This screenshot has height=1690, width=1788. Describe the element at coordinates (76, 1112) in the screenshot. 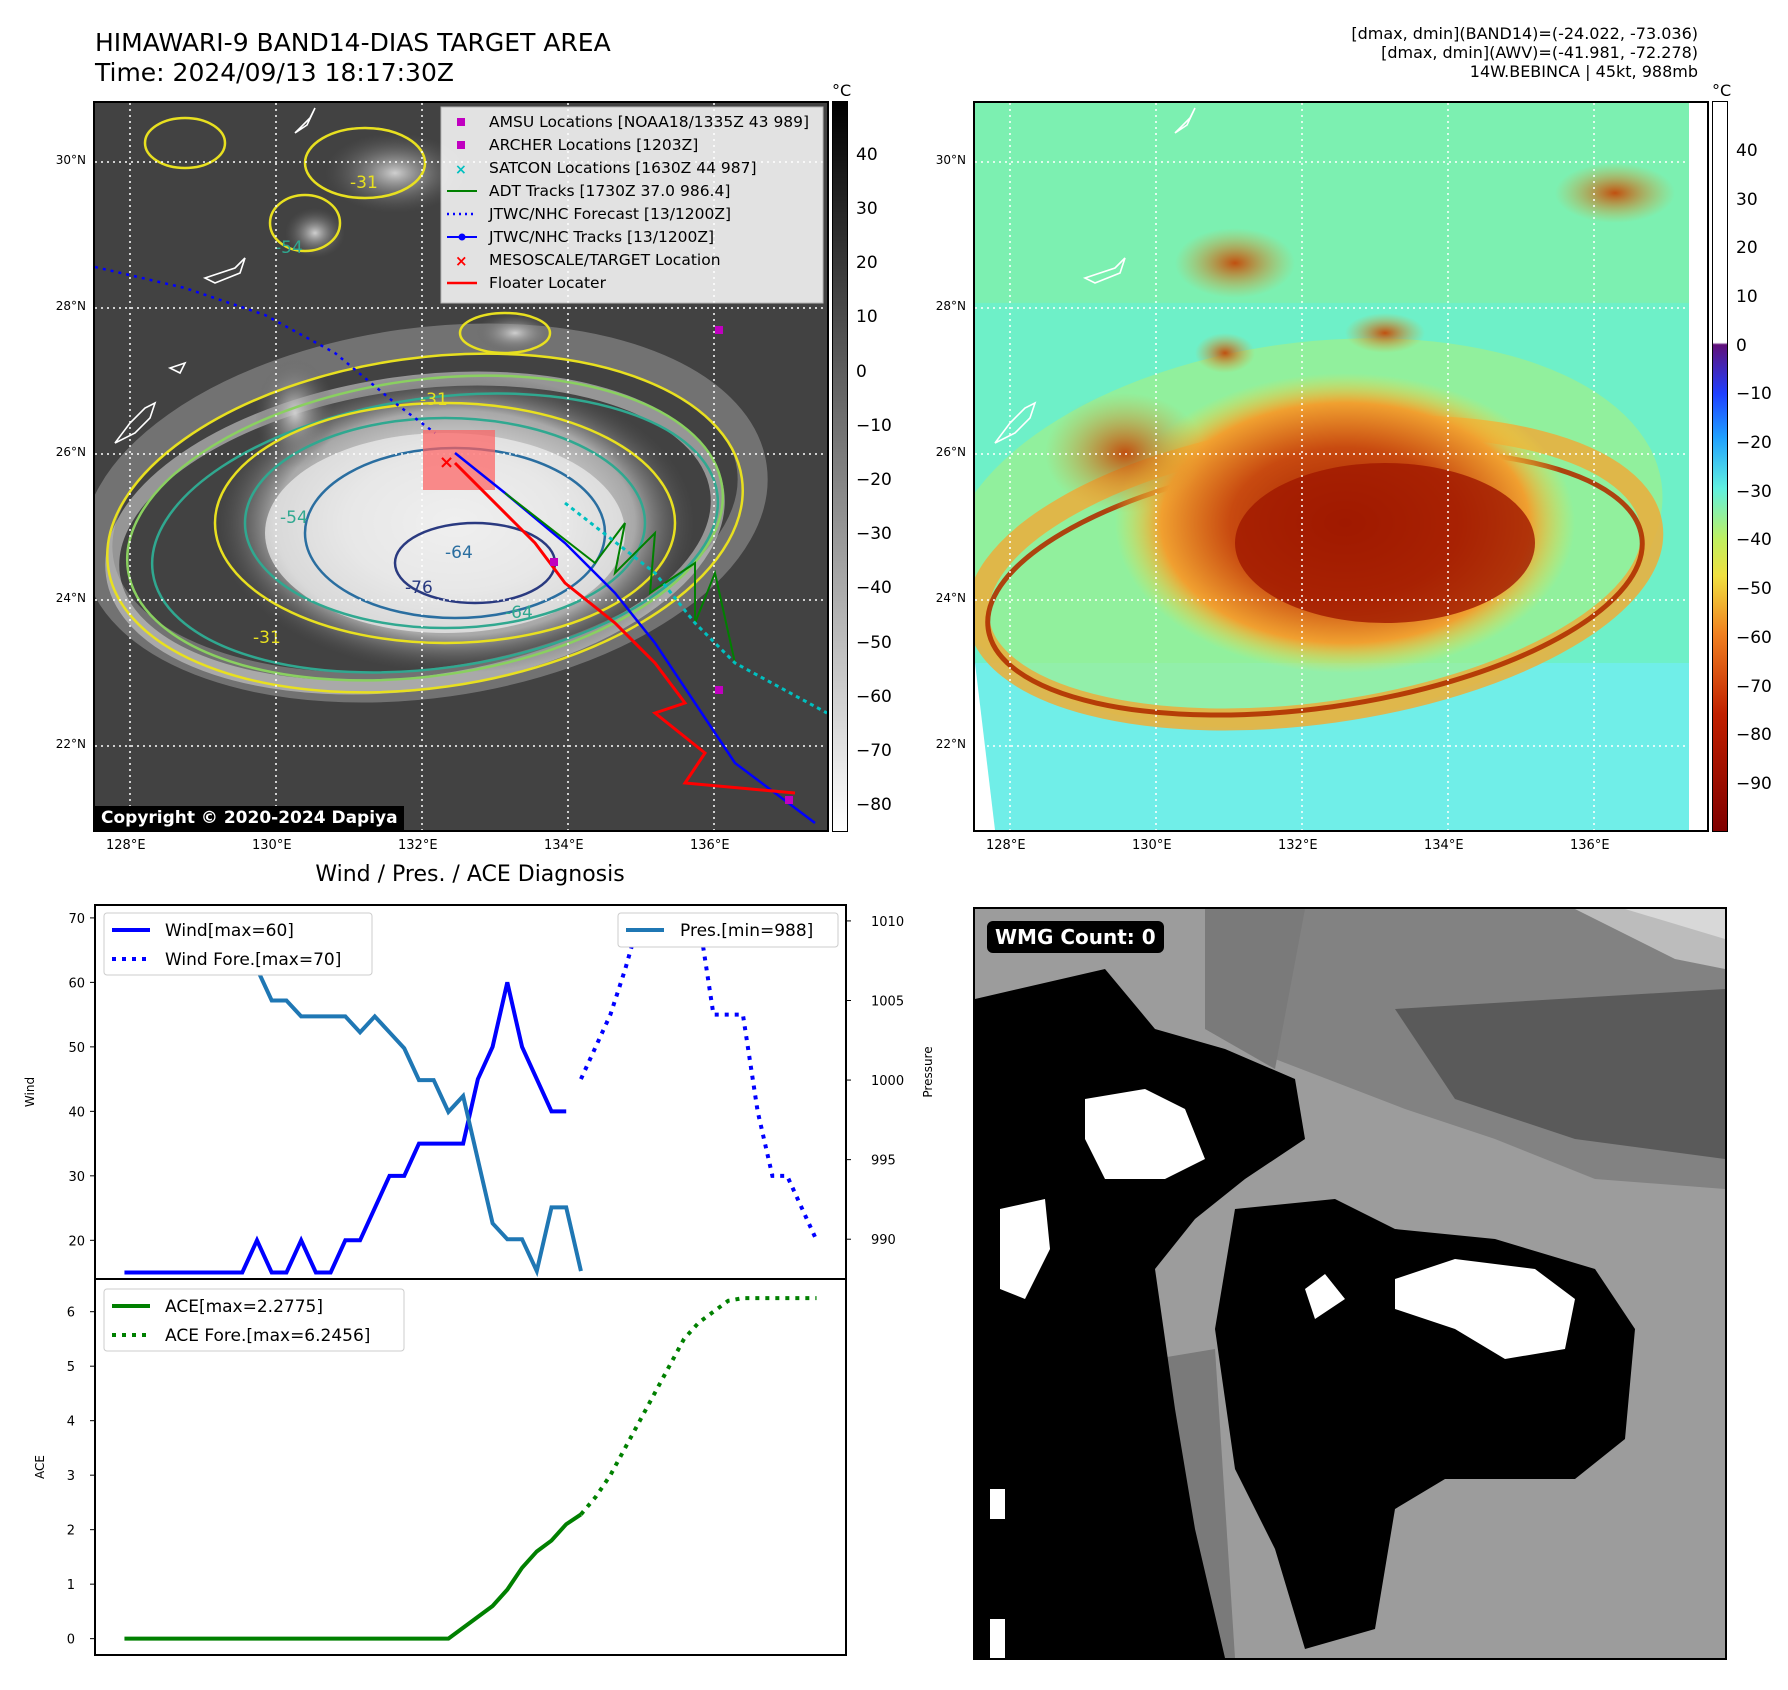

I see `wind-ytick-label: 40` at that location.